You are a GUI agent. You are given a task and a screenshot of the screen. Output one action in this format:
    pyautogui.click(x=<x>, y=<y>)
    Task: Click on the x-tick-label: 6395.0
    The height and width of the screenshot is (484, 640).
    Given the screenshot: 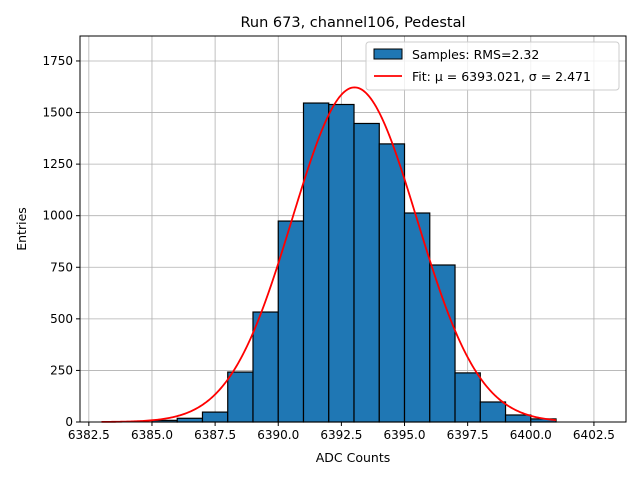 What is the action you would take?
    pyautogui.click(x=405, y=435)
    